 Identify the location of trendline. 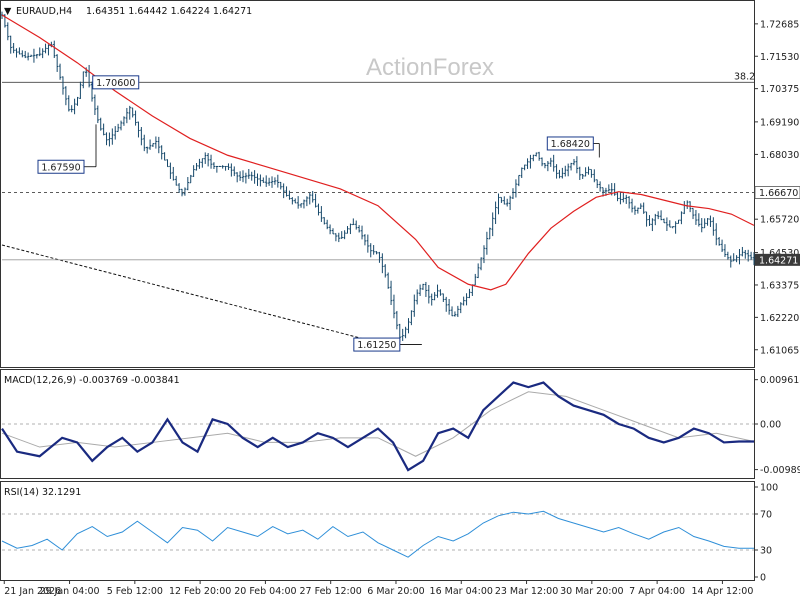
(193, 295).